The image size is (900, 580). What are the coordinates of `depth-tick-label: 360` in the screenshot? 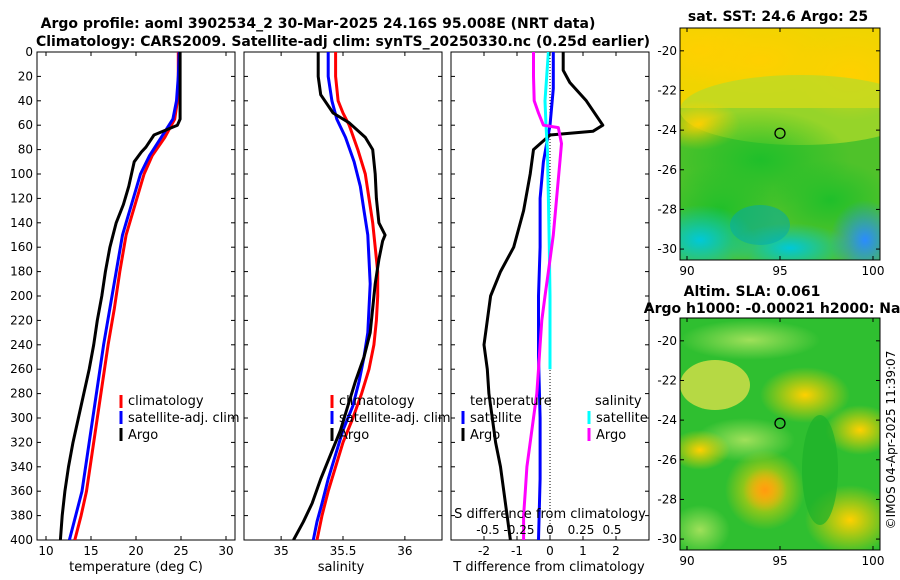 It's located at (21, 491).